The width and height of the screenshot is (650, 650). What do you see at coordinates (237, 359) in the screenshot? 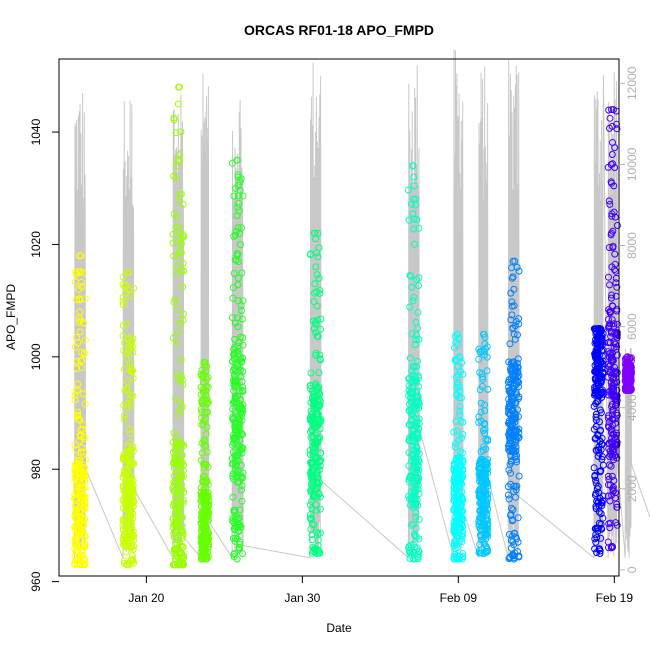
I see `flight-rf05` at bounding box center [237, 359].